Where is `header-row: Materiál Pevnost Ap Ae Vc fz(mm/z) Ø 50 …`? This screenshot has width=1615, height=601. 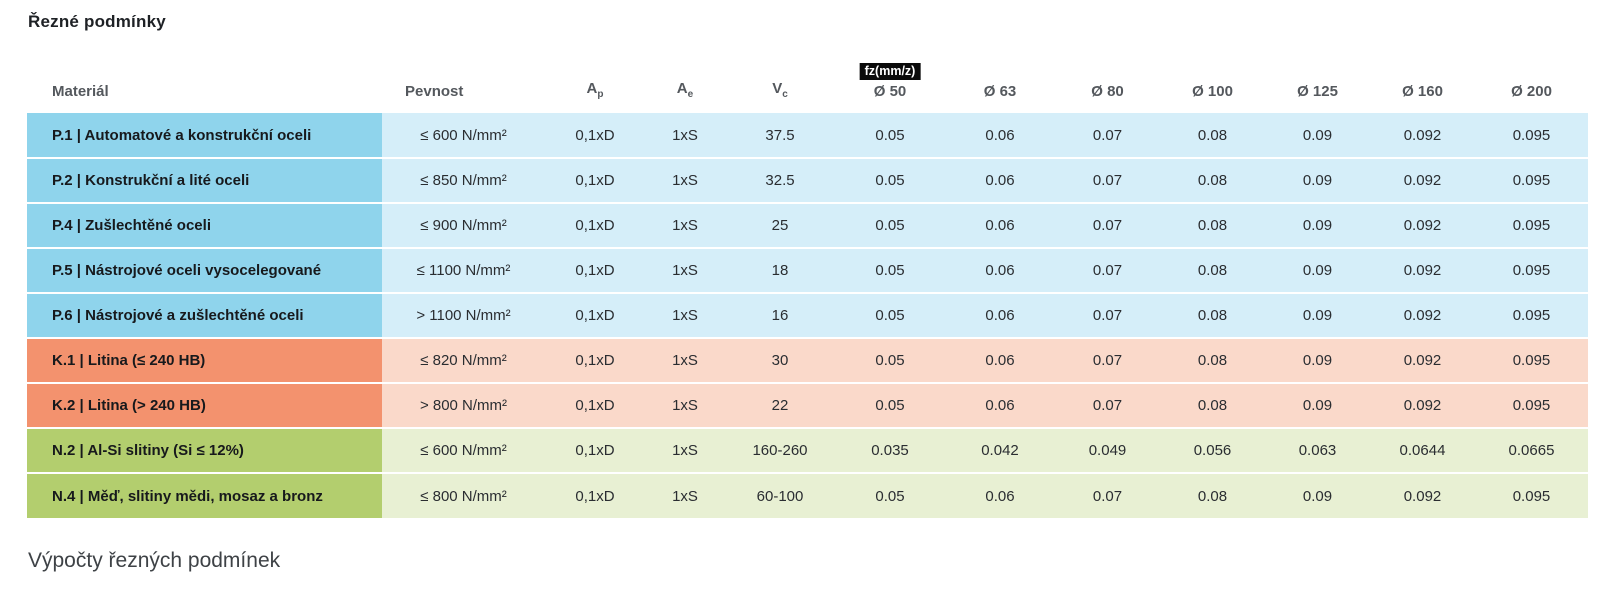
header-row: Materiál Pevnost Ap Ae Vc fz(mm/z) Ø 50 … is located at coordinates (807, 84).